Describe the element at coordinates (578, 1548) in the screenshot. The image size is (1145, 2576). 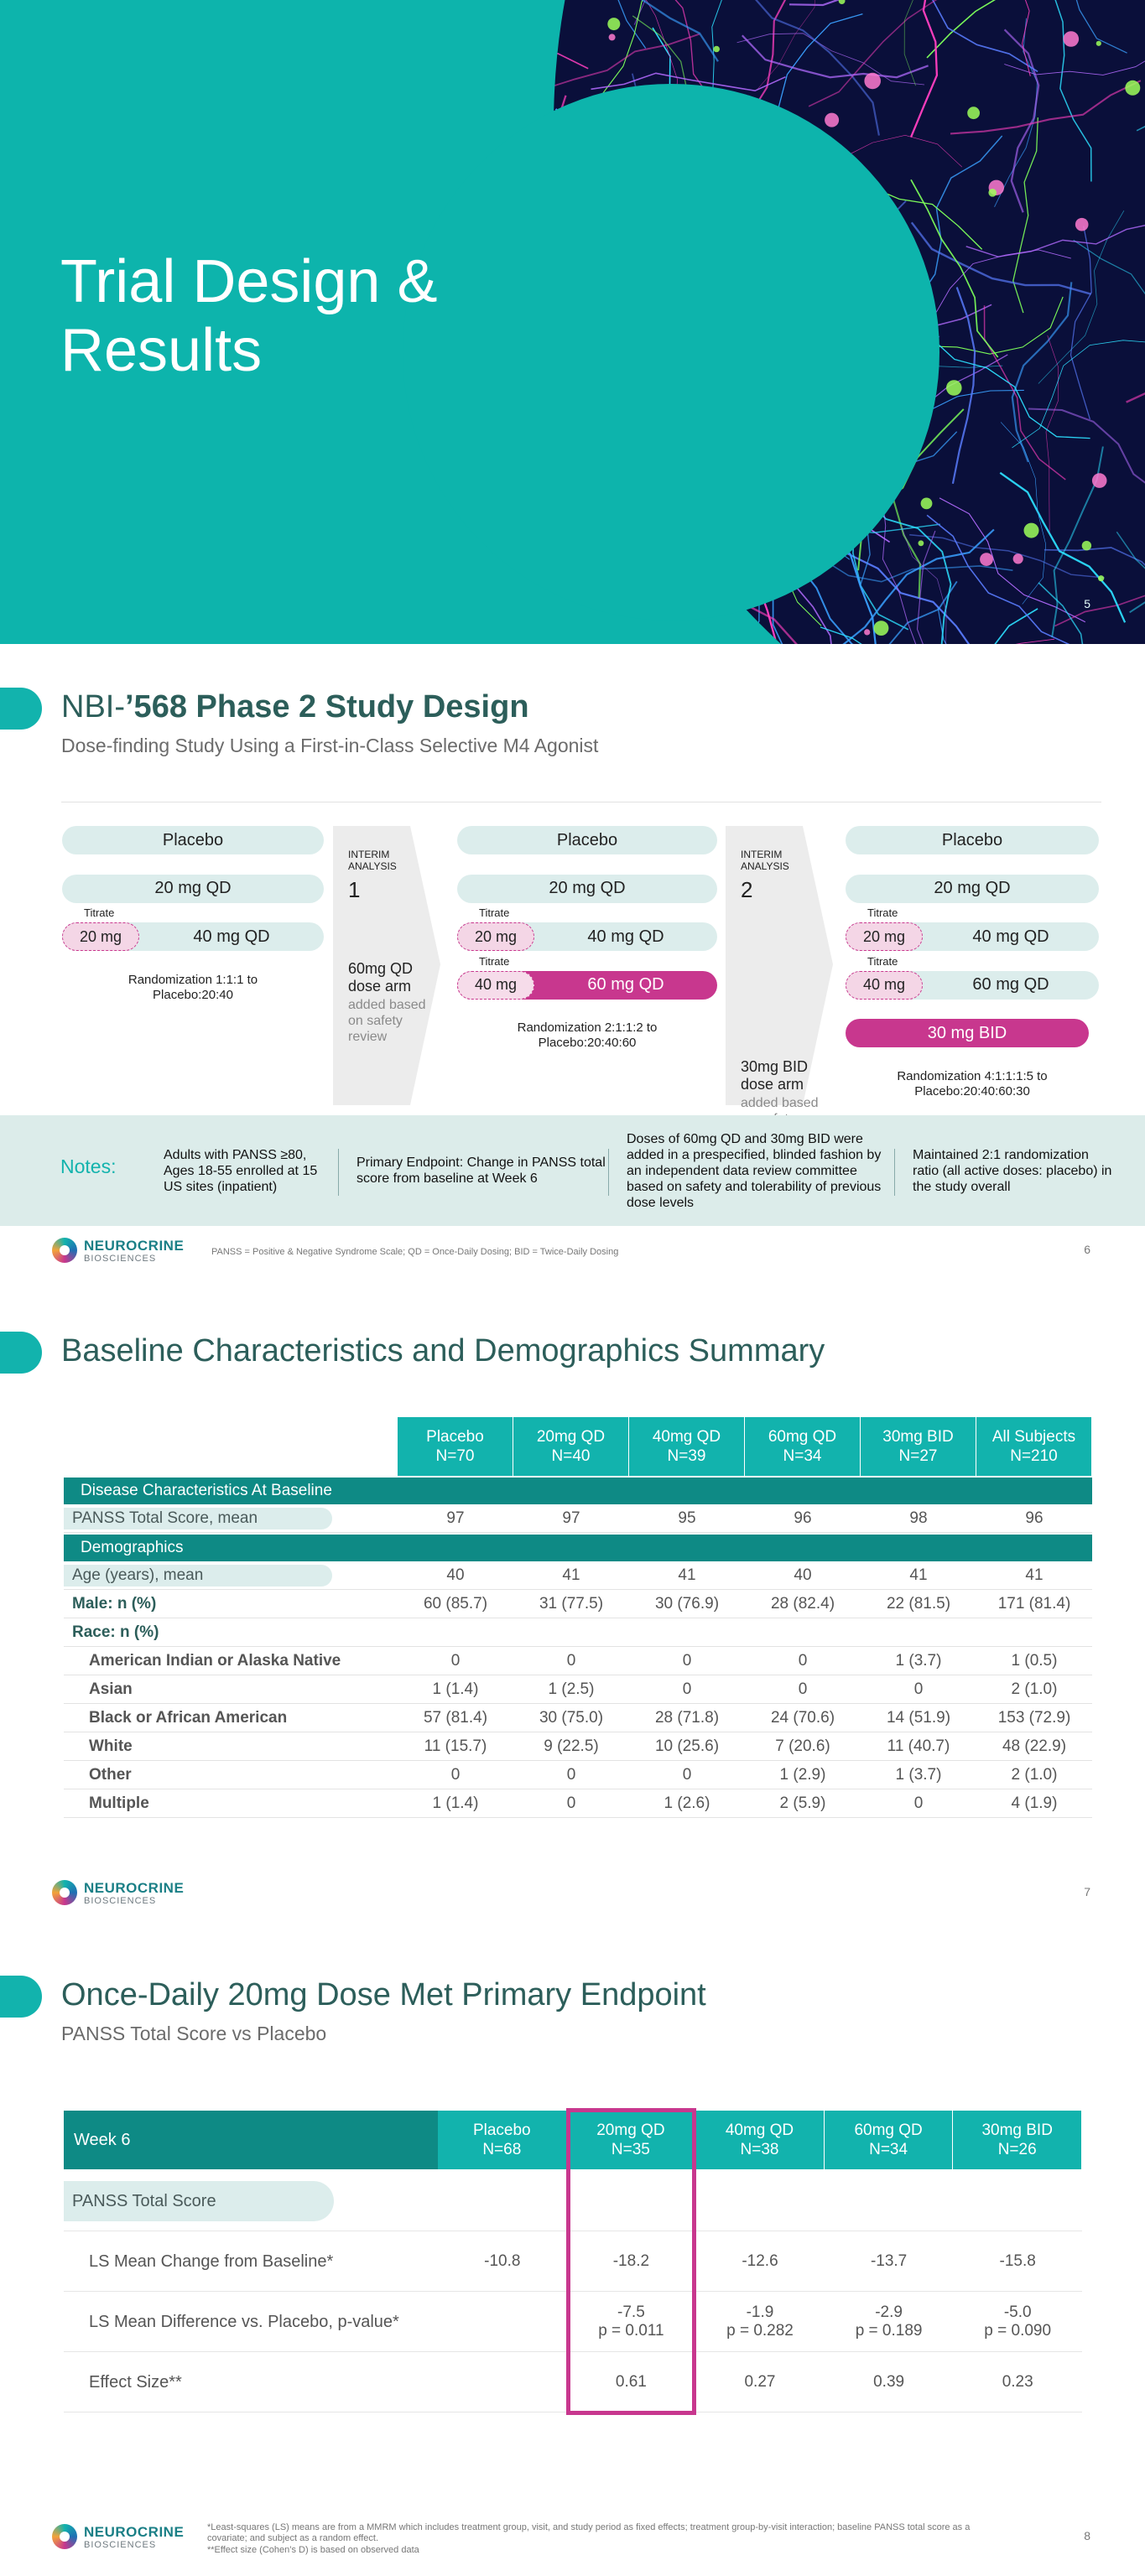
I see `section-row` at that location.